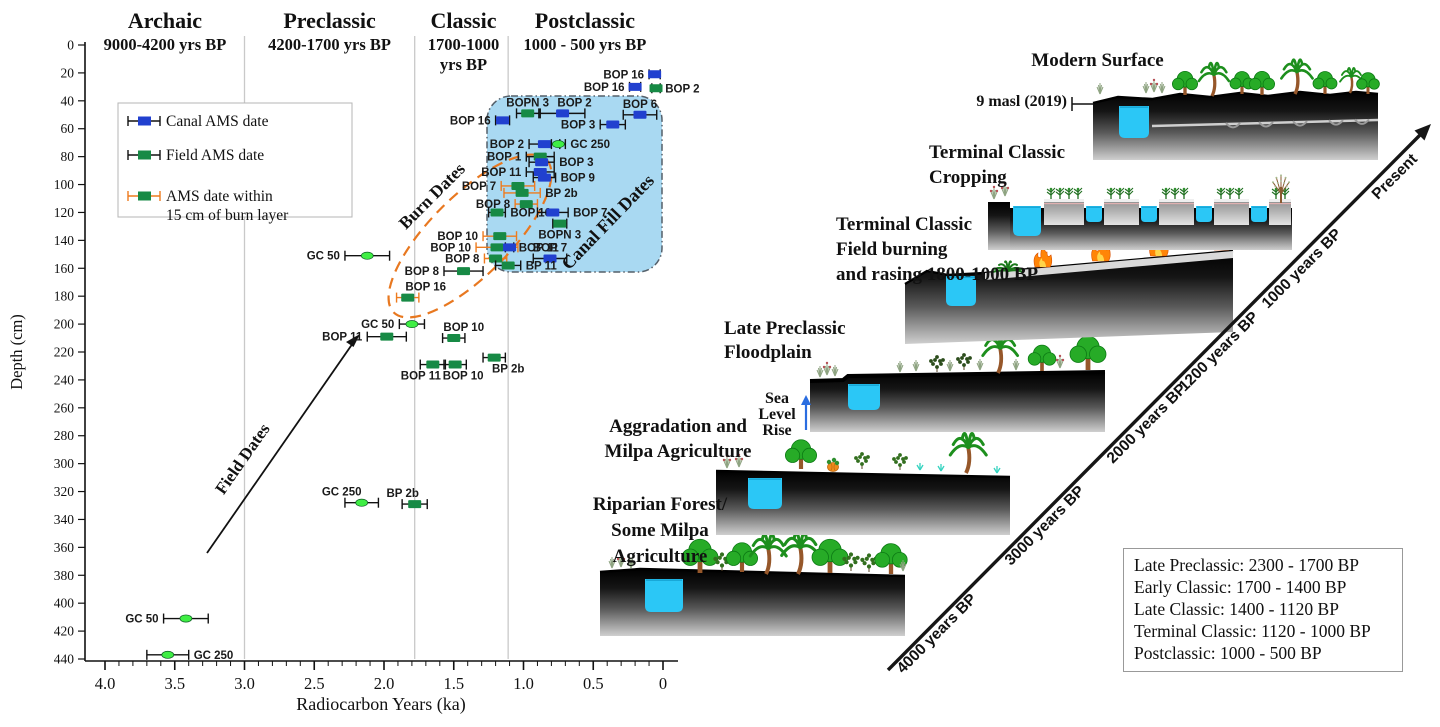  Describe the element at coordinates (393, 325) in the screenshot. I see `data-point-GC-50: GC 50` at that location.